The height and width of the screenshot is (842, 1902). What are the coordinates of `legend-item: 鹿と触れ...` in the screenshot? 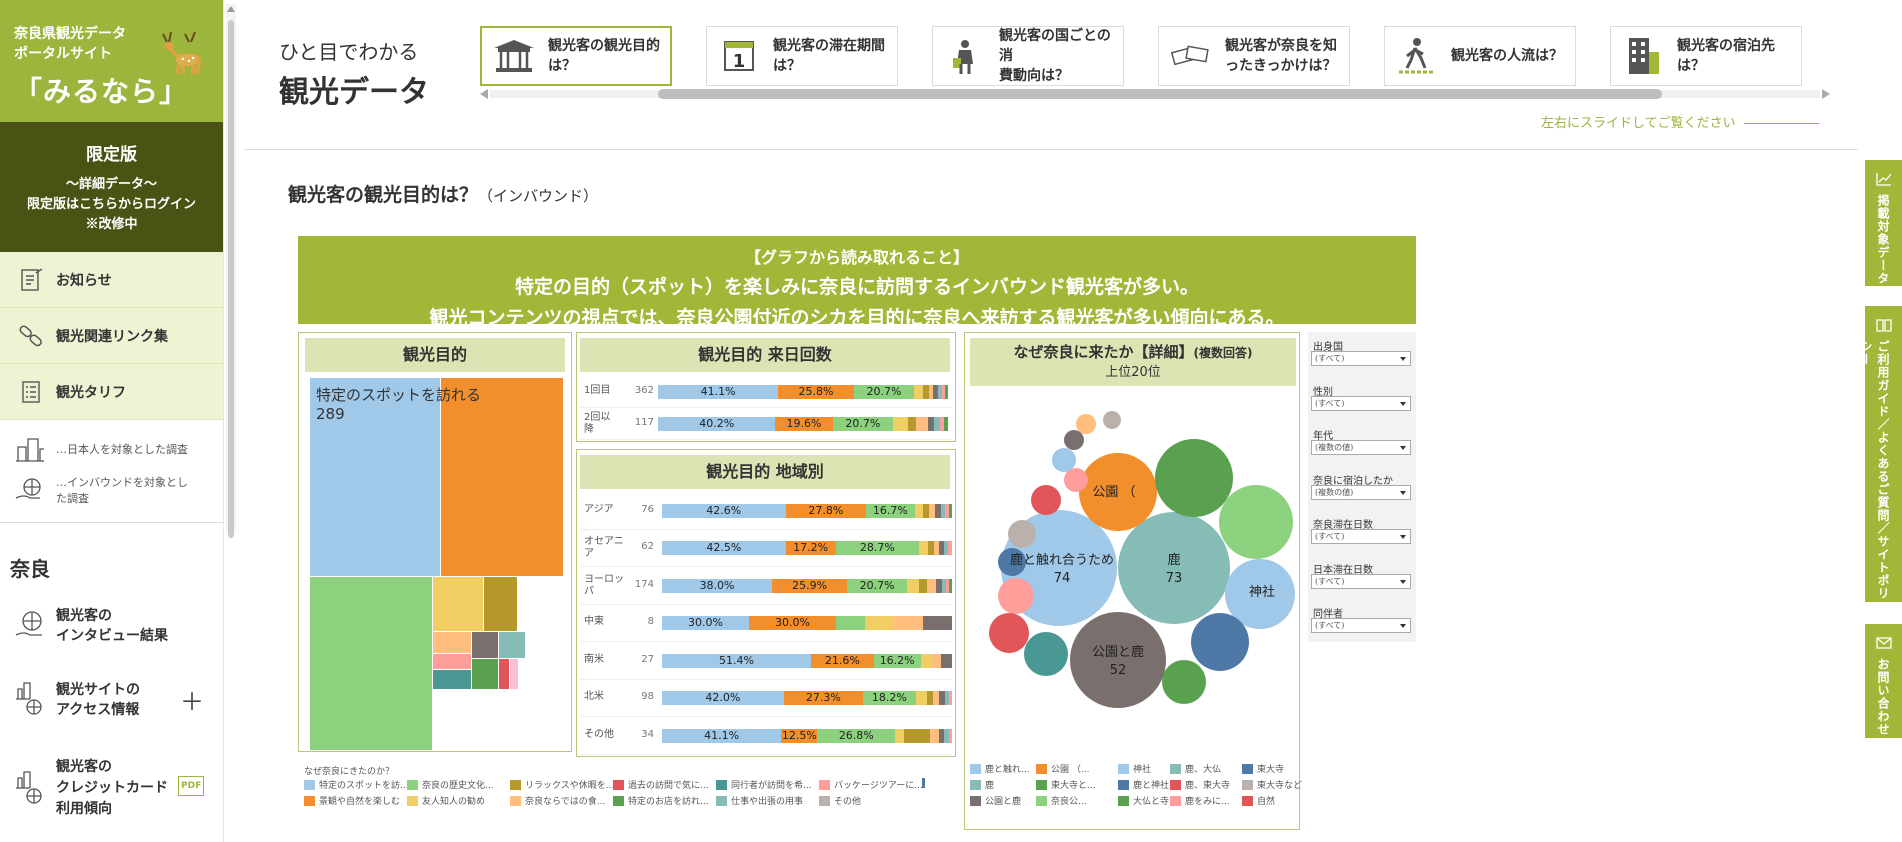 It's located at (1000, 768).